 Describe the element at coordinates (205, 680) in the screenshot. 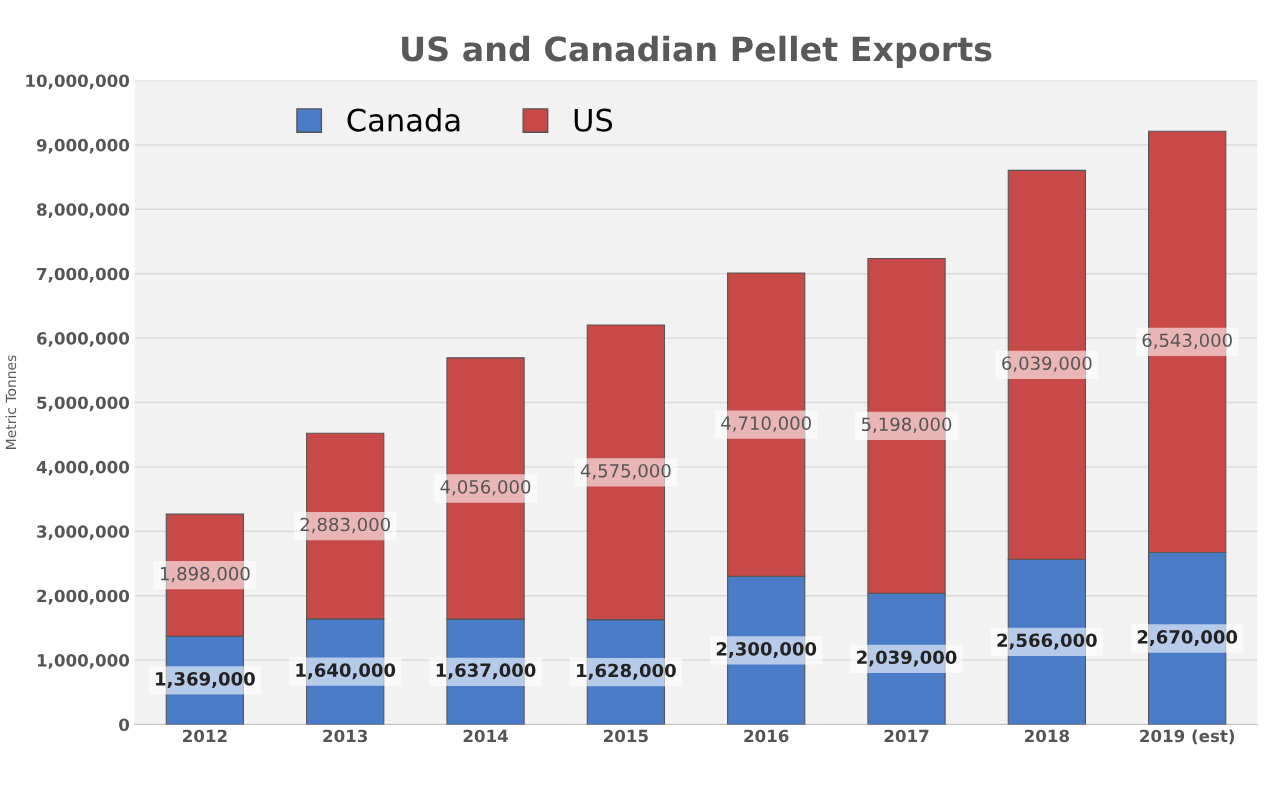

I see `data-label: 1,369,000` at that location.